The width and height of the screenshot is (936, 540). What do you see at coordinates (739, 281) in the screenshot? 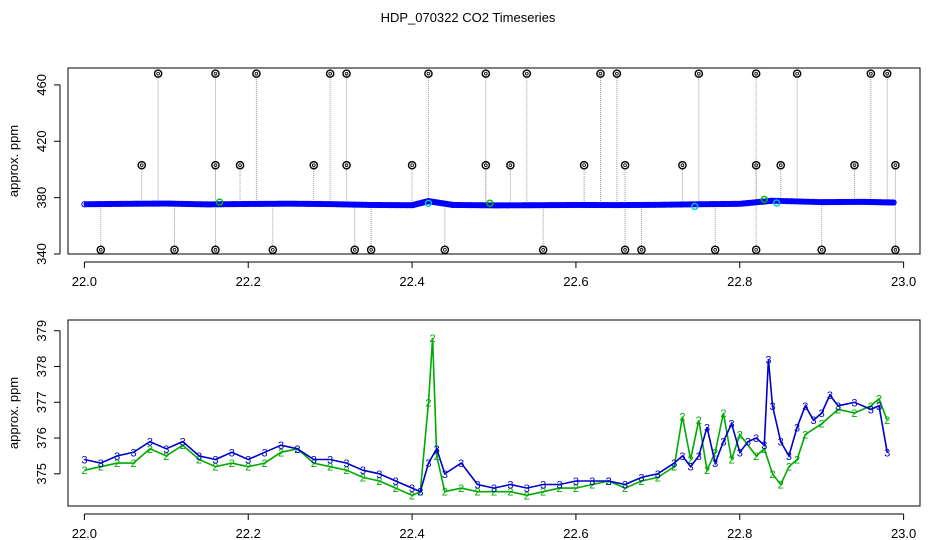
I see `x-tick-label: 22.8` at bounding box center [739, 281].